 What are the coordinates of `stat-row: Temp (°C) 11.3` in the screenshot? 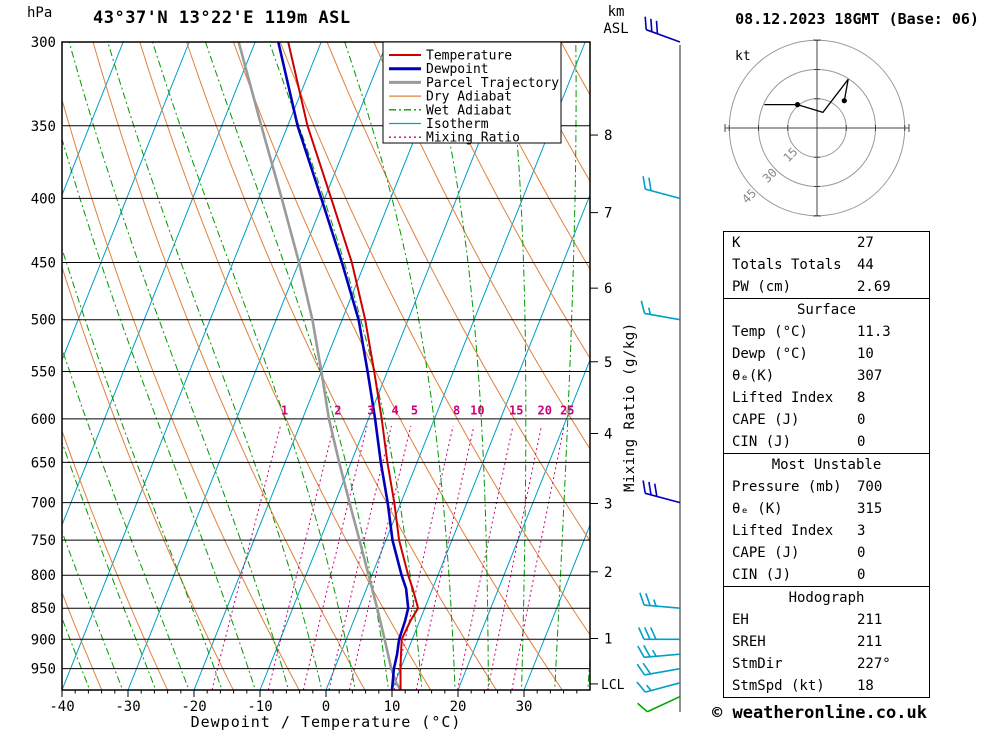 It's located at (826, 332).